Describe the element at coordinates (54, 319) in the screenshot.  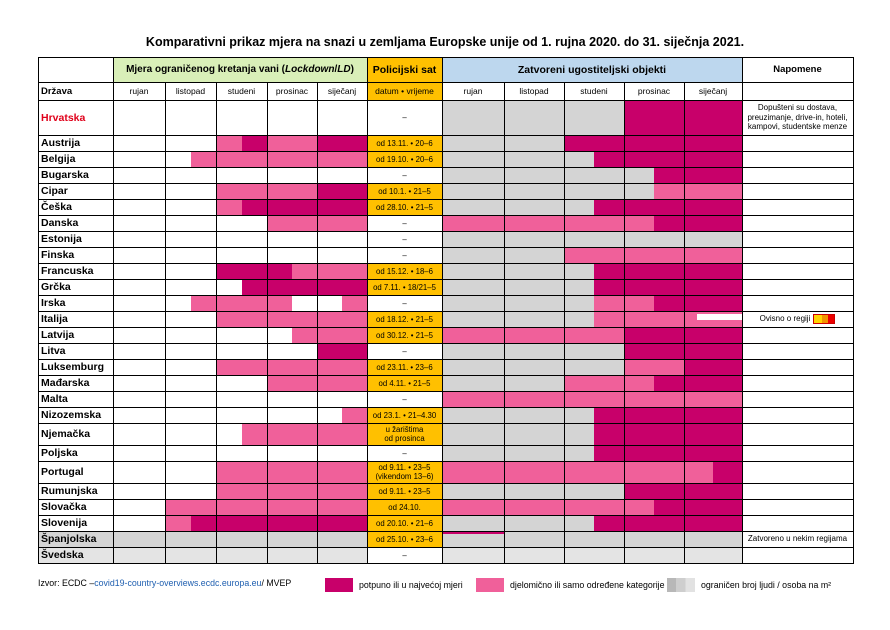
I see `country-name: Italija` at that location.